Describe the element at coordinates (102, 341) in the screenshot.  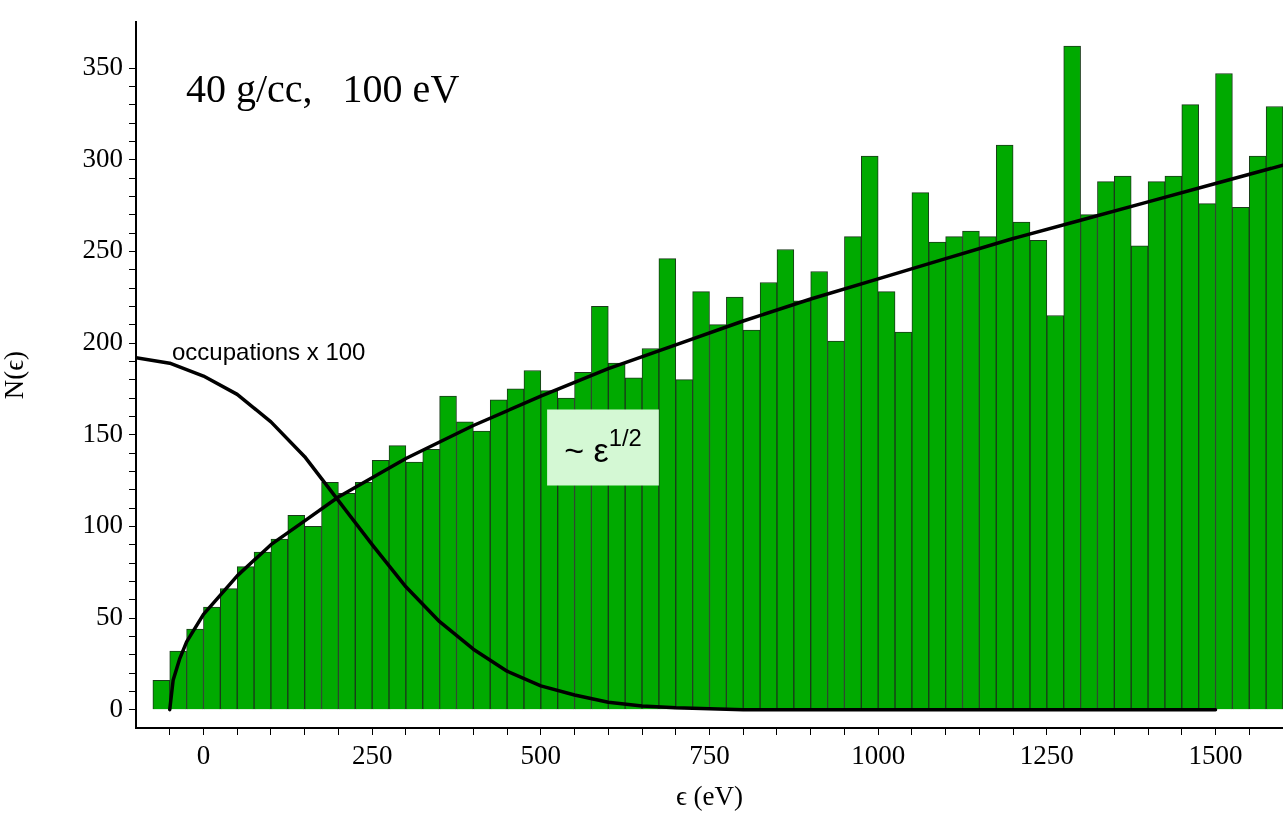
I see `y-tick-label: 200` at that location.